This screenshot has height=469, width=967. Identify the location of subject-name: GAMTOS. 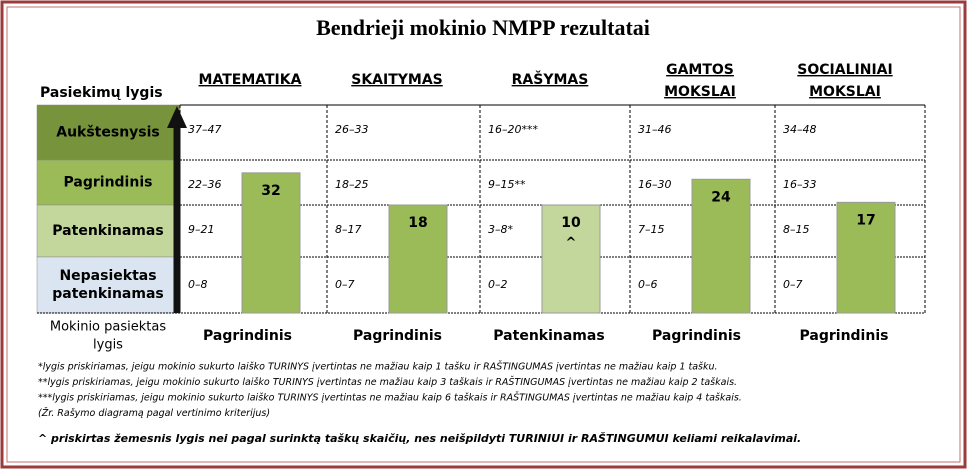
(700, 70).